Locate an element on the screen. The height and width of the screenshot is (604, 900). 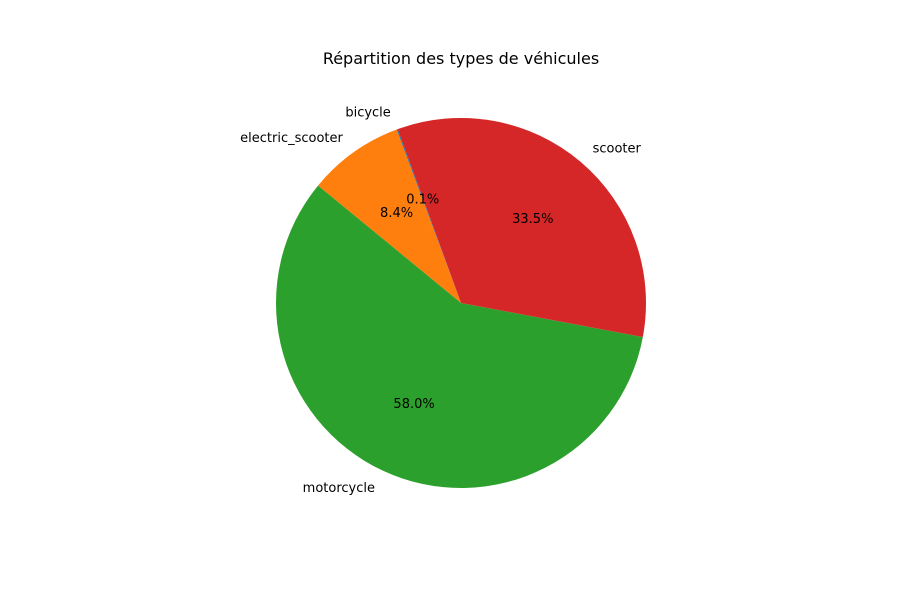
pie-pct-electric-scooter: 8.4% is located at coordinates (396, 213).